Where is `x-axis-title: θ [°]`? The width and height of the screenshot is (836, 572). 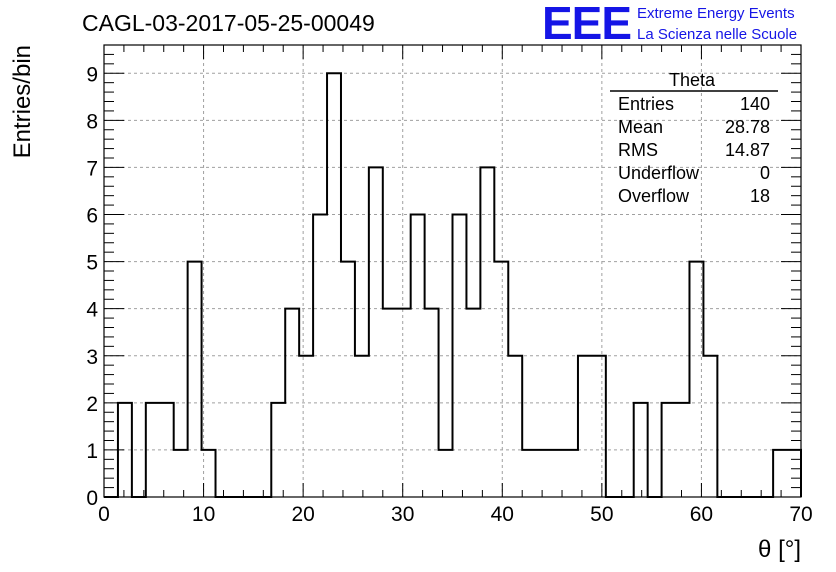 x-axis-title: θ [°] is located at coordinates (779, 549).